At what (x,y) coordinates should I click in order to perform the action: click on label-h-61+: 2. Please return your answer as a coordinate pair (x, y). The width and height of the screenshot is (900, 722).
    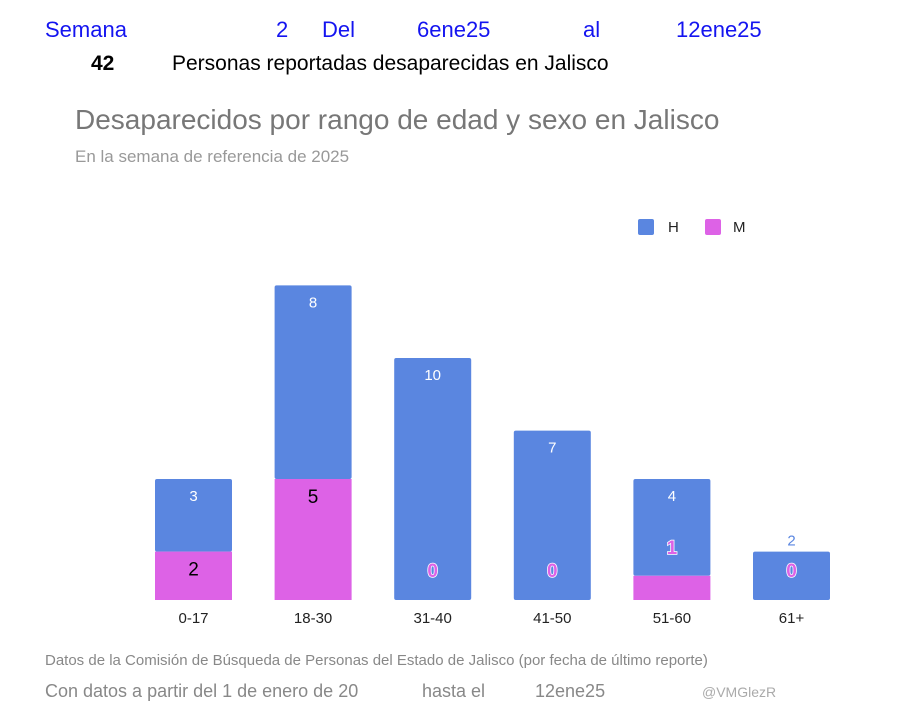
    Looking at the image, I should click on (791, 541).